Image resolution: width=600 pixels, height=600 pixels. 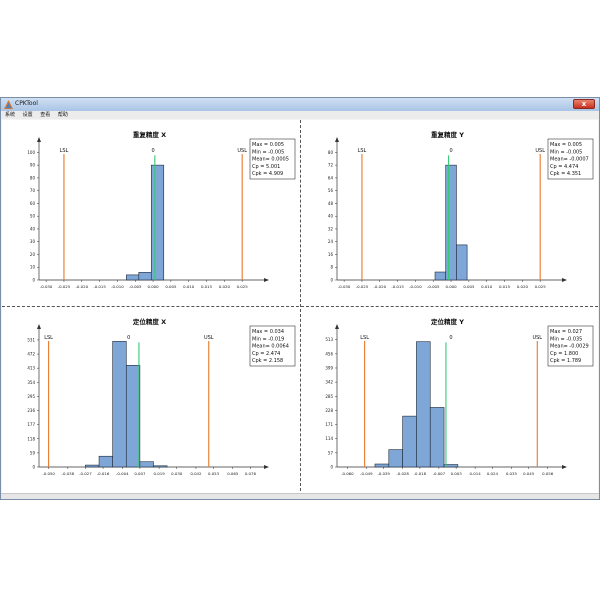 I want to click on chart-title: 定位精度 X, so click(x=149, y=321).